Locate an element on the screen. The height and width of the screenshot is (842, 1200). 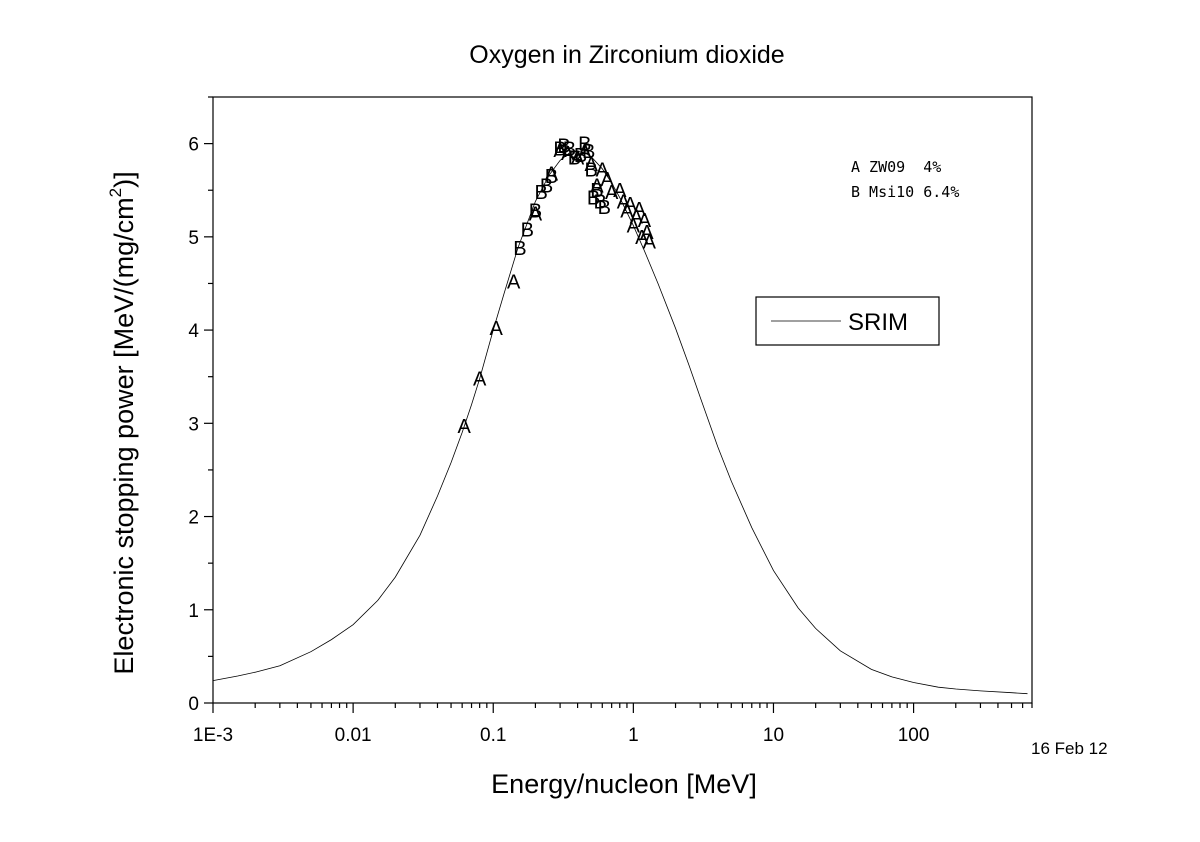
date-stamp: 16 Feb 12 is located at coordinates (1069, 748).